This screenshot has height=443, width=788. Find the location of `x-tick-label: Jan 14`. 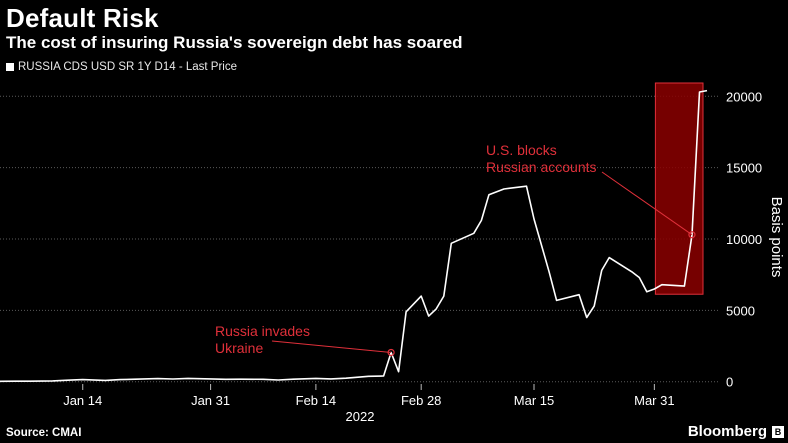

x-tick-label: Jan 14 is located at coordinates (82, 400).